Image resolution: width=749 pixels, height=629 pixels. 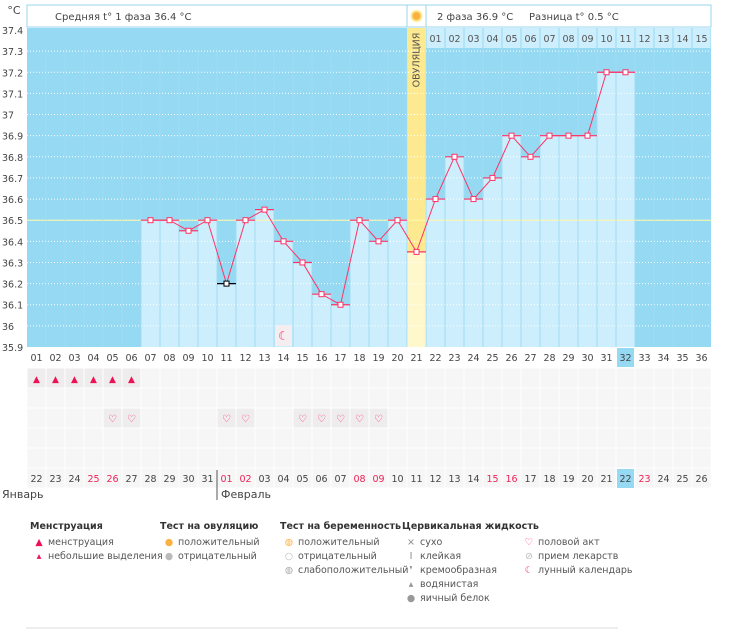 What do you see at coordinates (511, 39) in the screenshot?
I see `phase2-day-label: 05` at bounding box center [511, 39].